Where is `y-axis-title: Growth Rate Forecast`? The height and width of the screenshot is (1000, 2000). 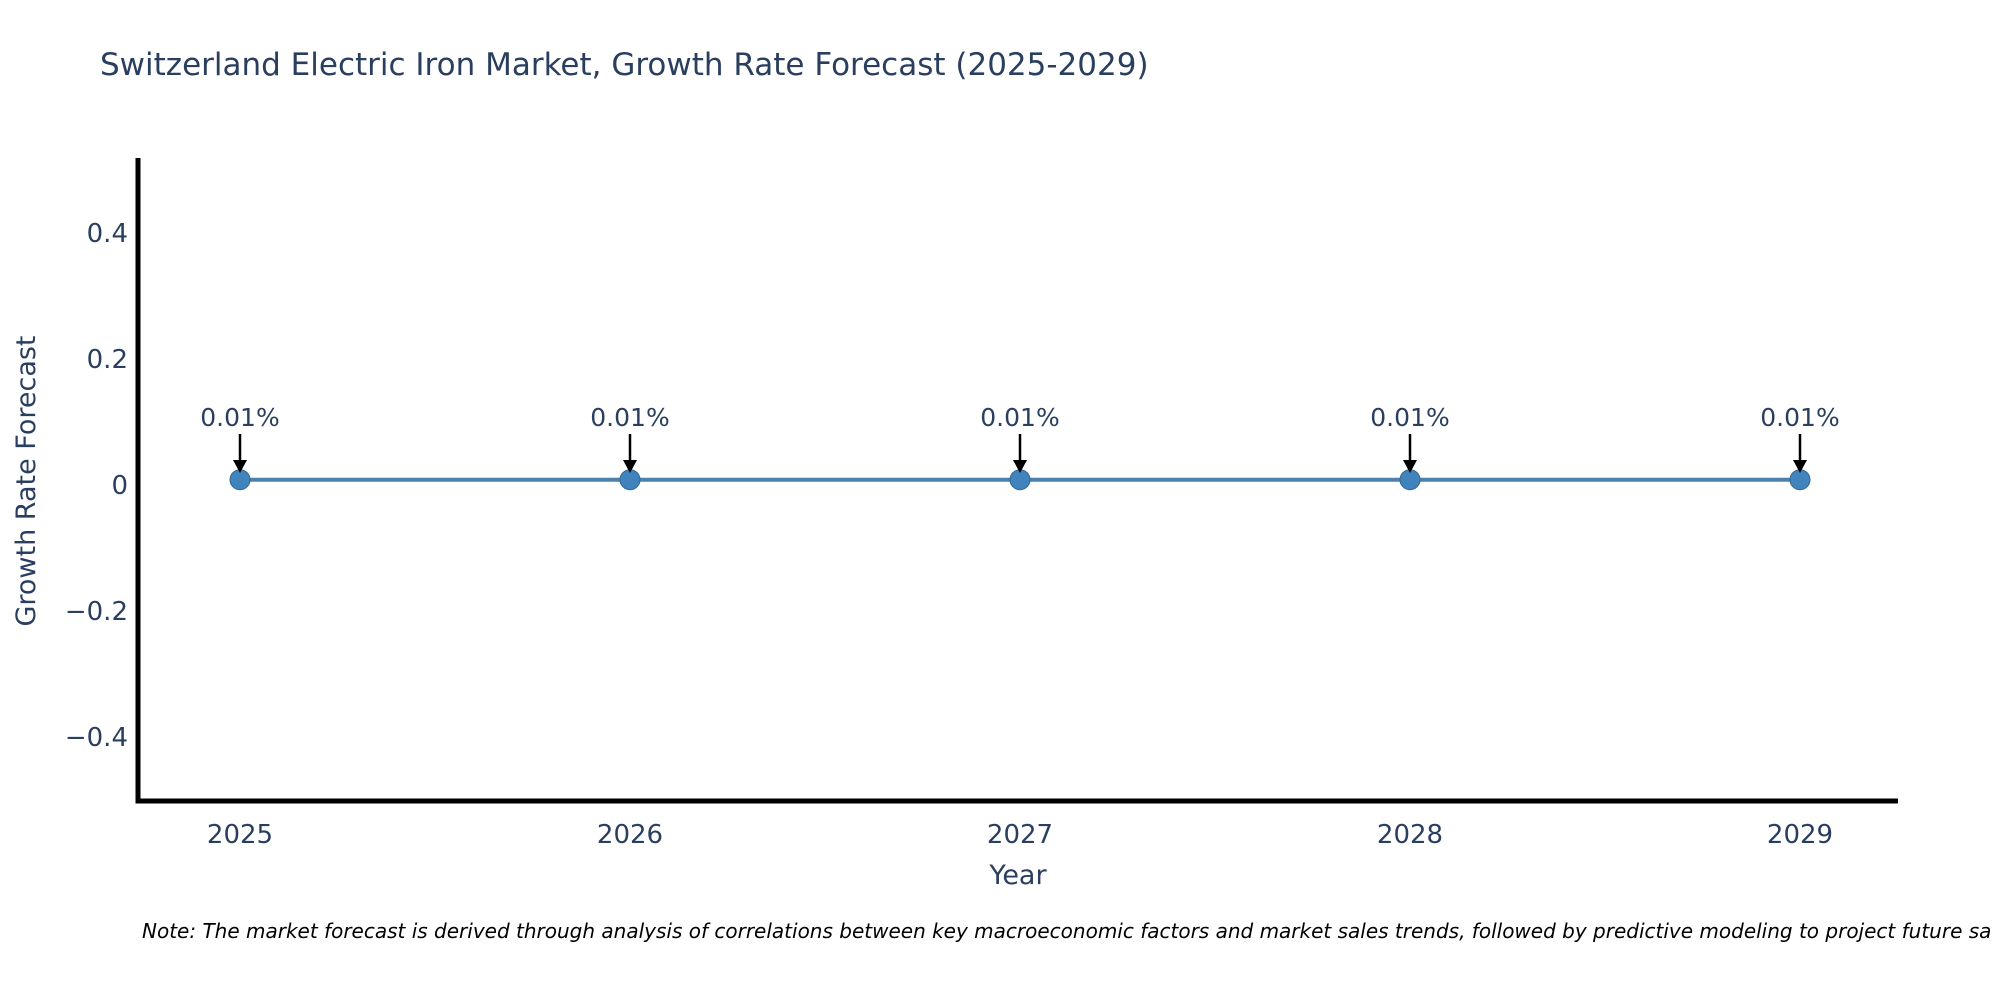 y-axis-title: Growth Rate Forecast is located at coordinates (26, 481).